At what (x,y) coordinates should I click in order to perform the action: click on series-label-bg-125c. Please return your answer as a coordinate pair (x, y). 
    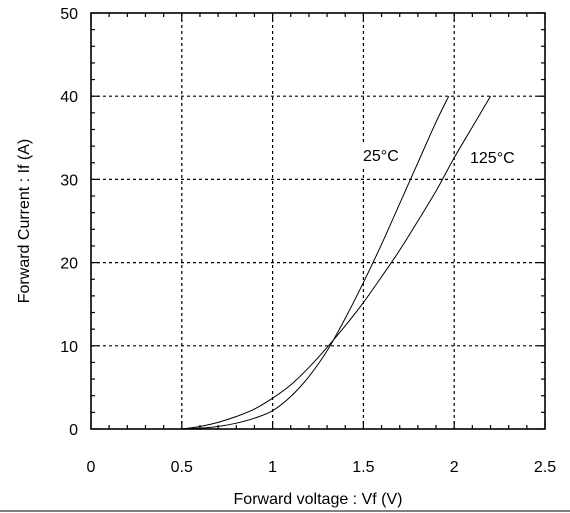
    Looking at the image, I should click on (501, 157).